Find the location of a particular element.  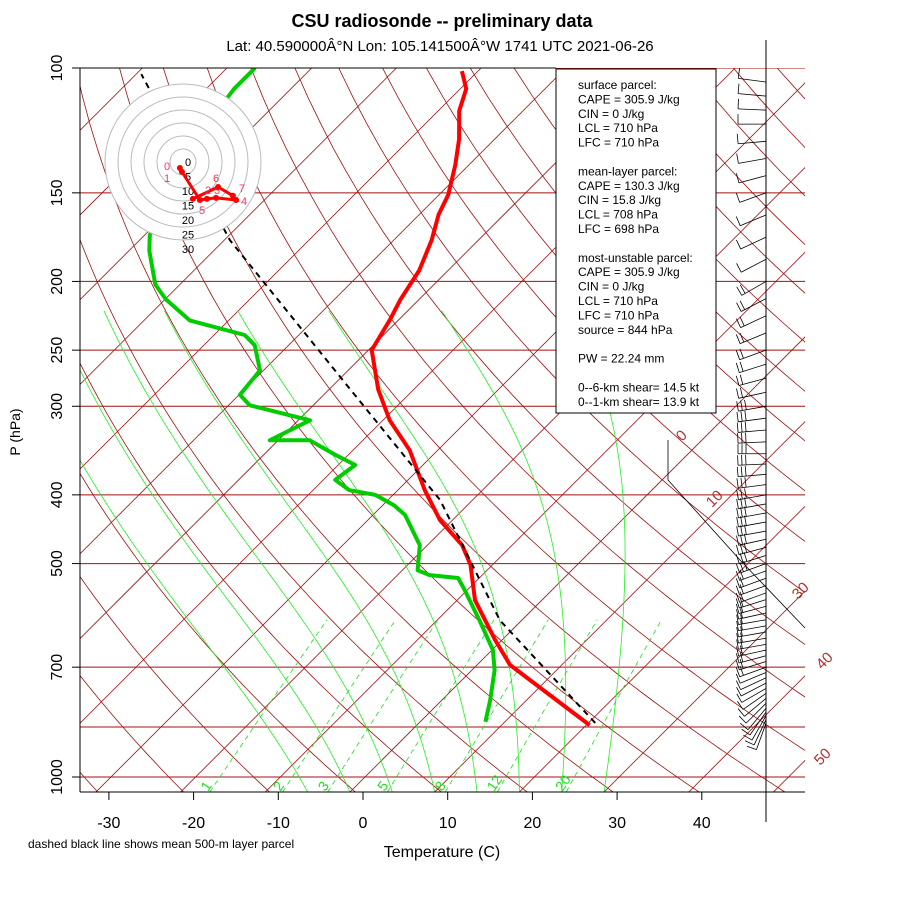

hodograph-ring is located at coordinates (183, 162).